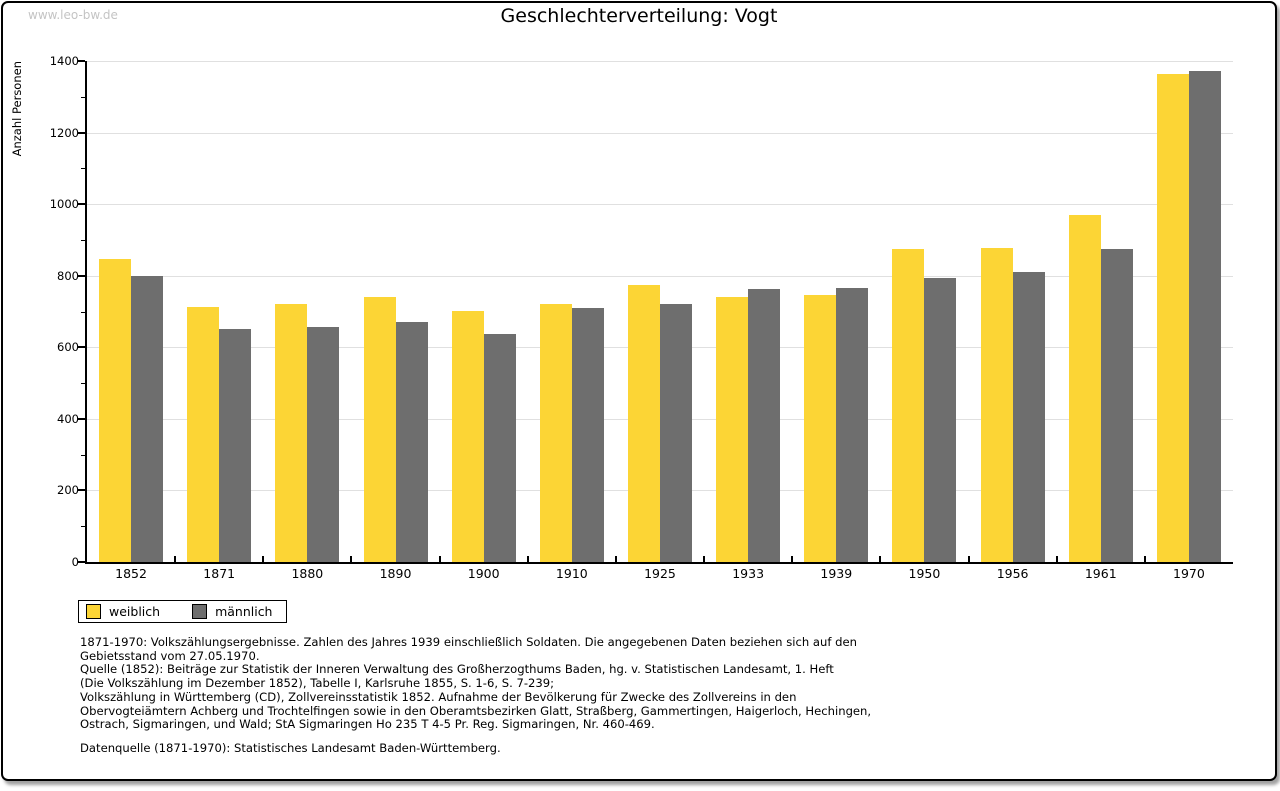  What do you see at coordinates (68, 347) in the screenshot?
I see `y-tick-label: 600` at bounding box center [68, 347].